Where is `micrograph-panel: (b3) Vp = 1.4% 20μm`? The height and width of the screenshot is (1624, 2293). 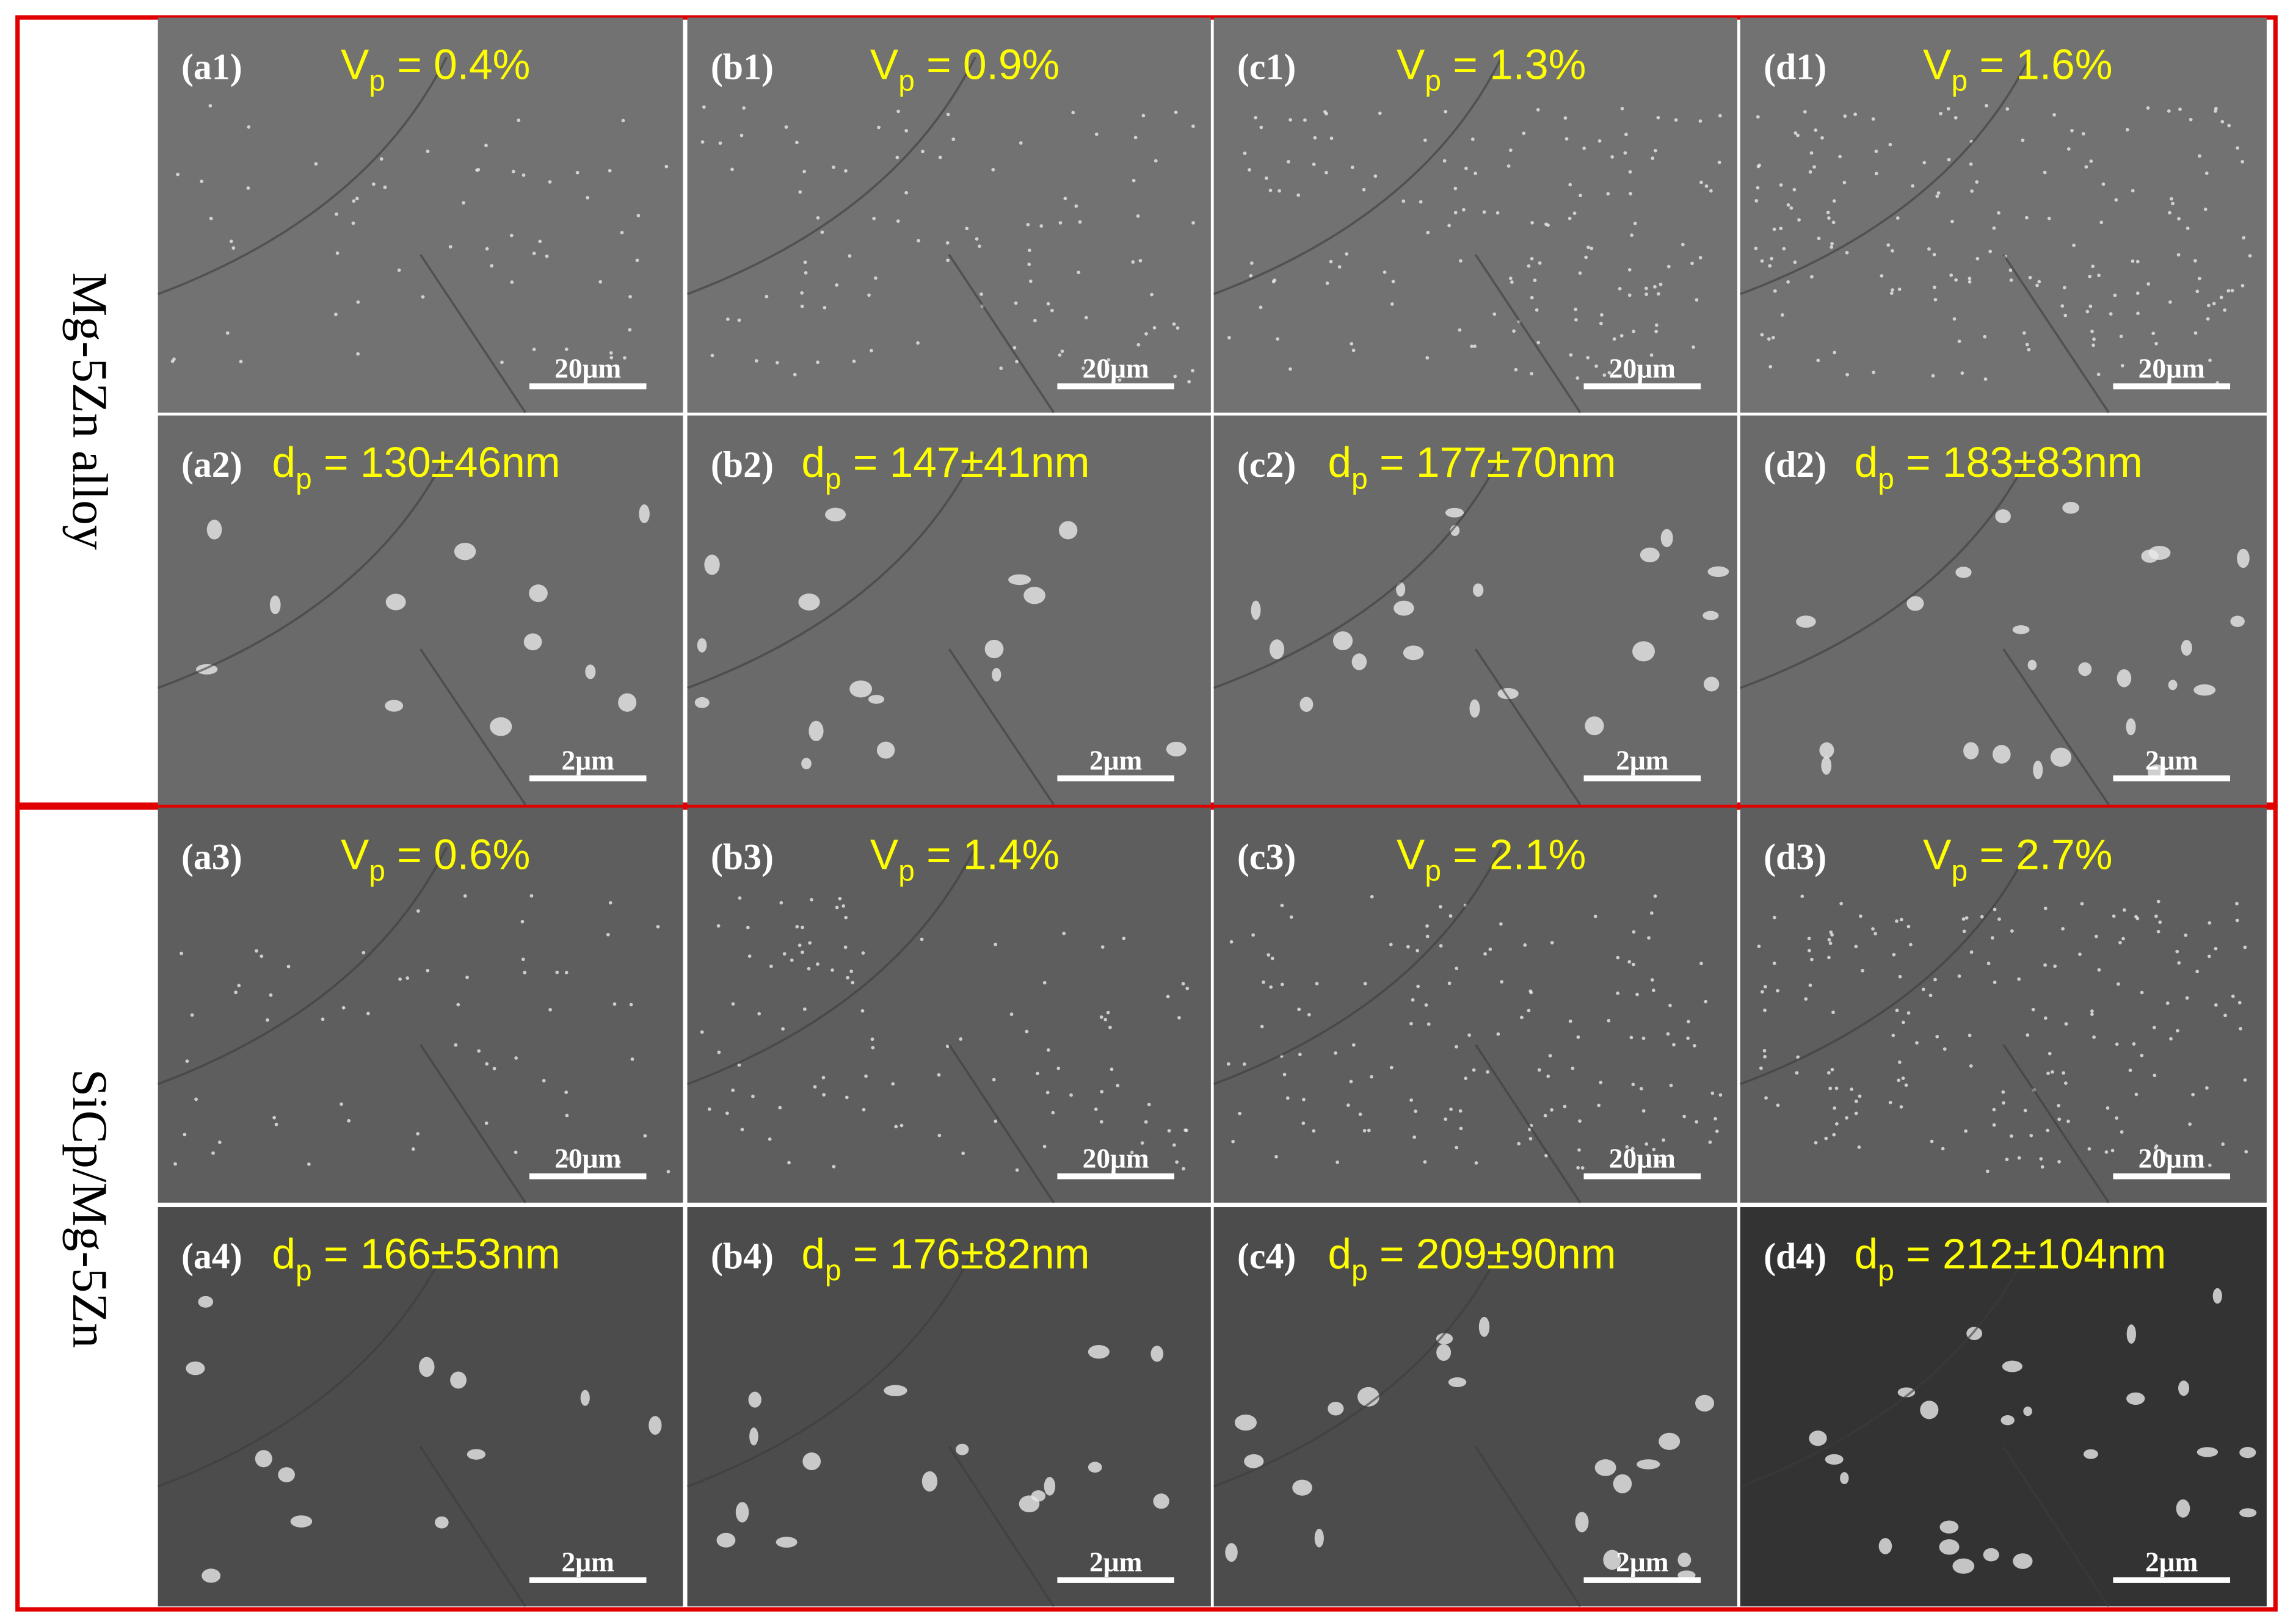 micrograph-panel: (b3) Vp = 1.4% 20μm is located at coordinates (949, 1005).